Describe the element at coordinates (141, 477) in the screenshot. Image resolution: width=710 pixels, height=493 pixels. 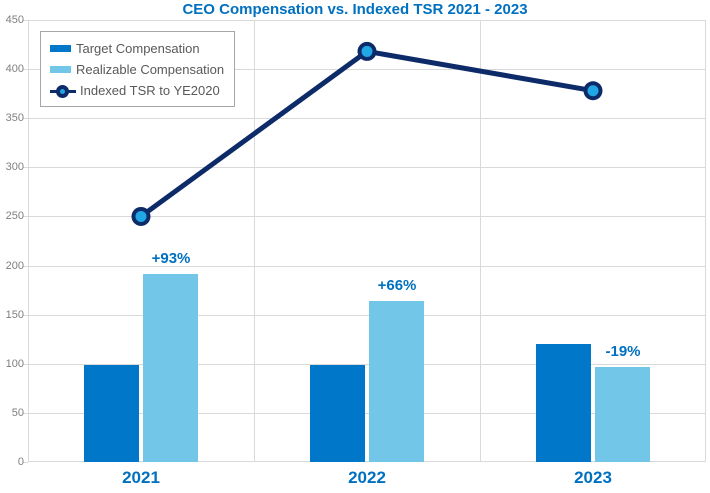
I see `x-axis-label-2021: 2021` at that location.